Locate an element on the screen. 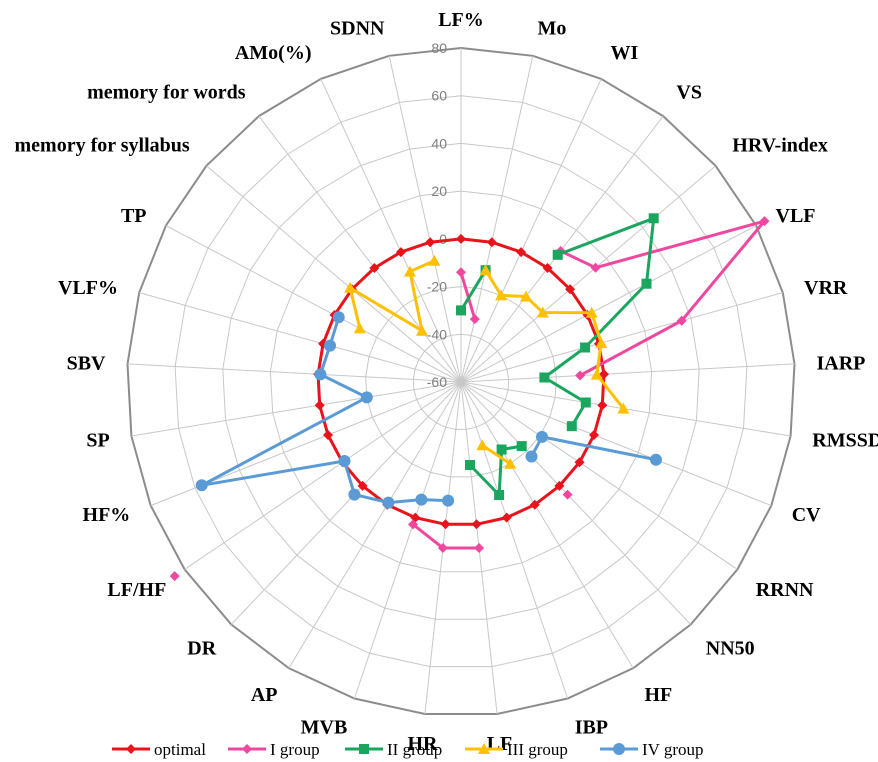 The image size is (878, 762). tick-label: 80 is located at coordinates (439, 48).